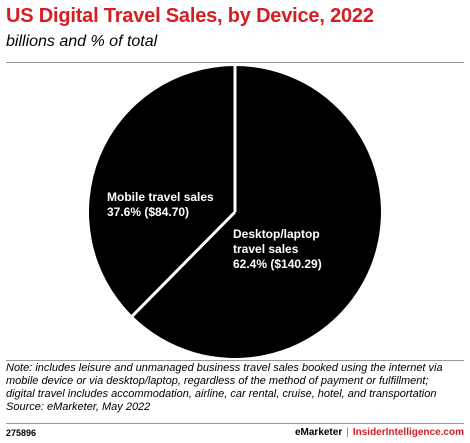 The height and width of the screenshot is (443, 470). Describe the element at coordinates (82, 41) in the screenshot. I see `chart-subtitle: billions and % of total` at that location.